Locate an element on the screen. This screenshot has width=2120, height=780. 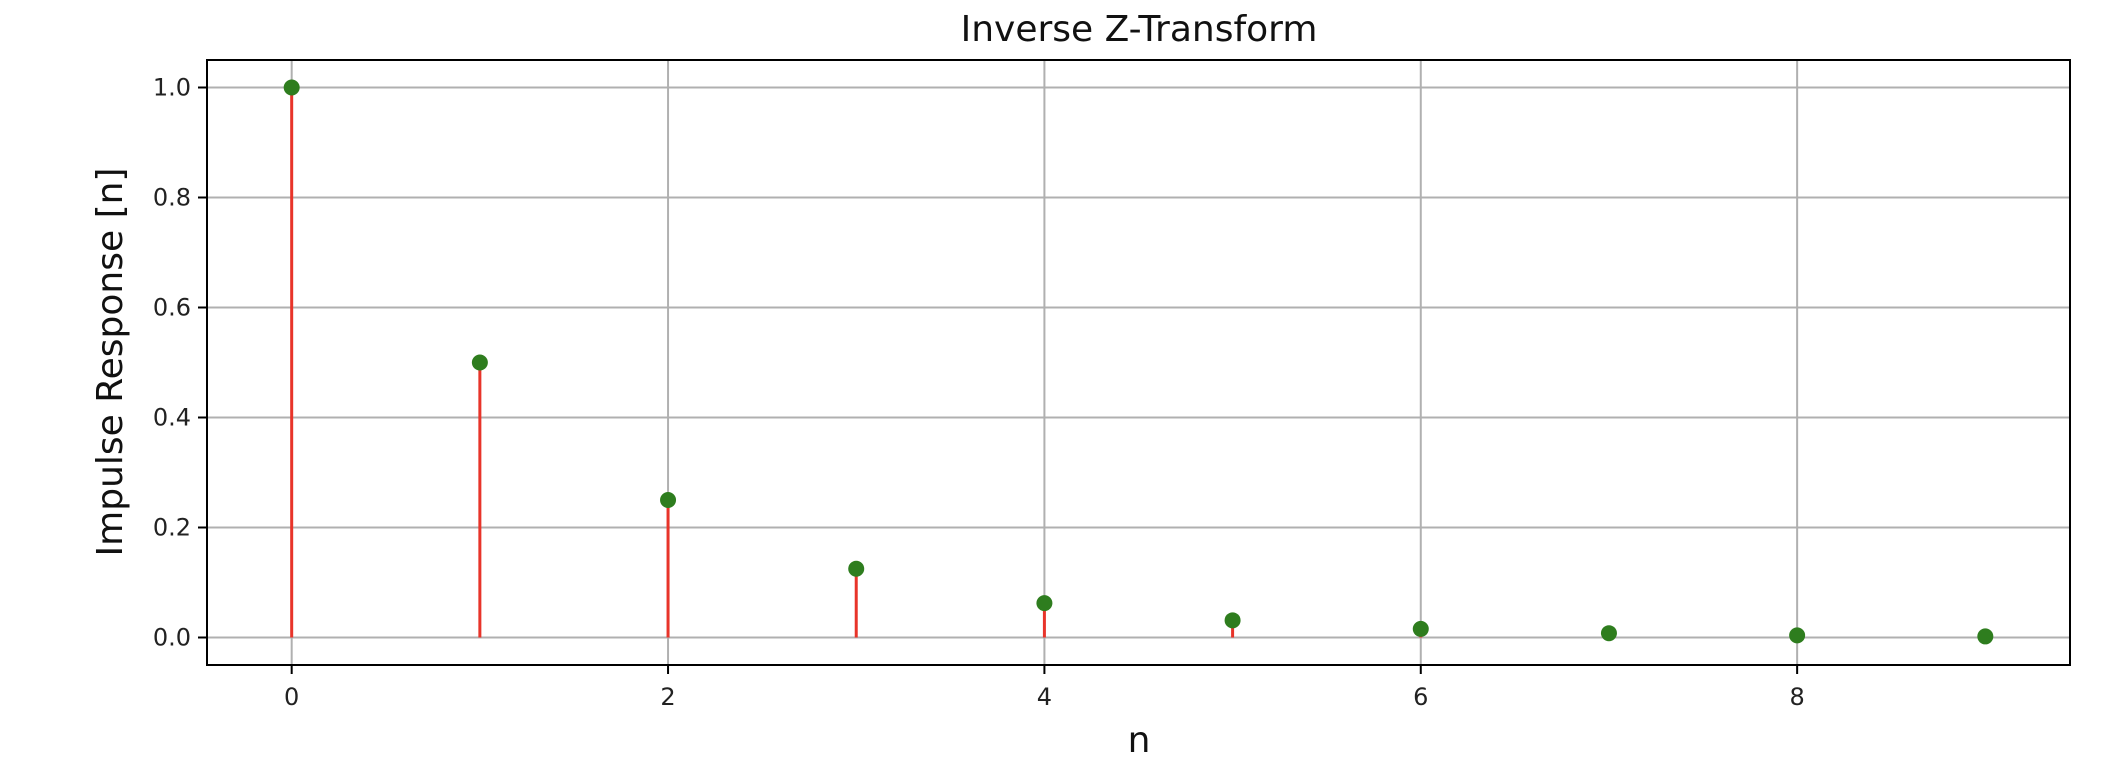
y-tick-label: 0.6 is located at coordinates (172, 308).